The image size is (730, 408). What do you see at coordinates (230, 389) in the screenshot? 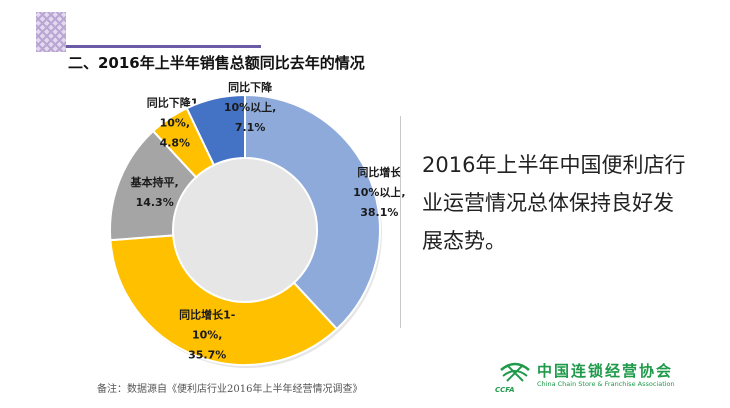
I see `footnote: 备注：数据源自《便利店行业2016年上半年经营情况调查》` at bounding box center [230, 389].